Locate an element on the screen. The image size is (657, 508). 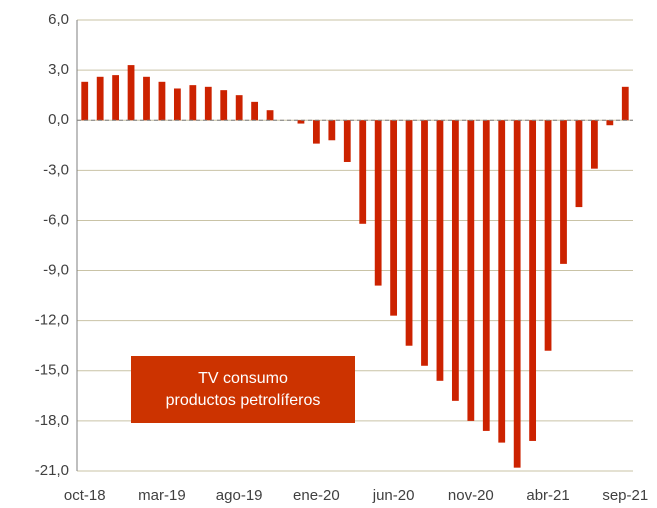
x-tick-label: ene-20 is located at coordinates (316, 495).